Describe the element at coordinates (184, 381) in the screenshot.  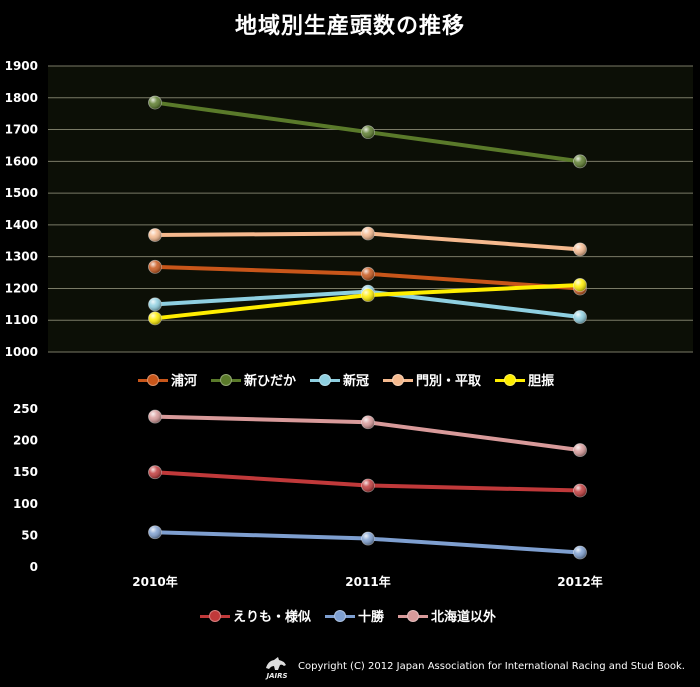
I see `legend-label: 浦河` at that location.